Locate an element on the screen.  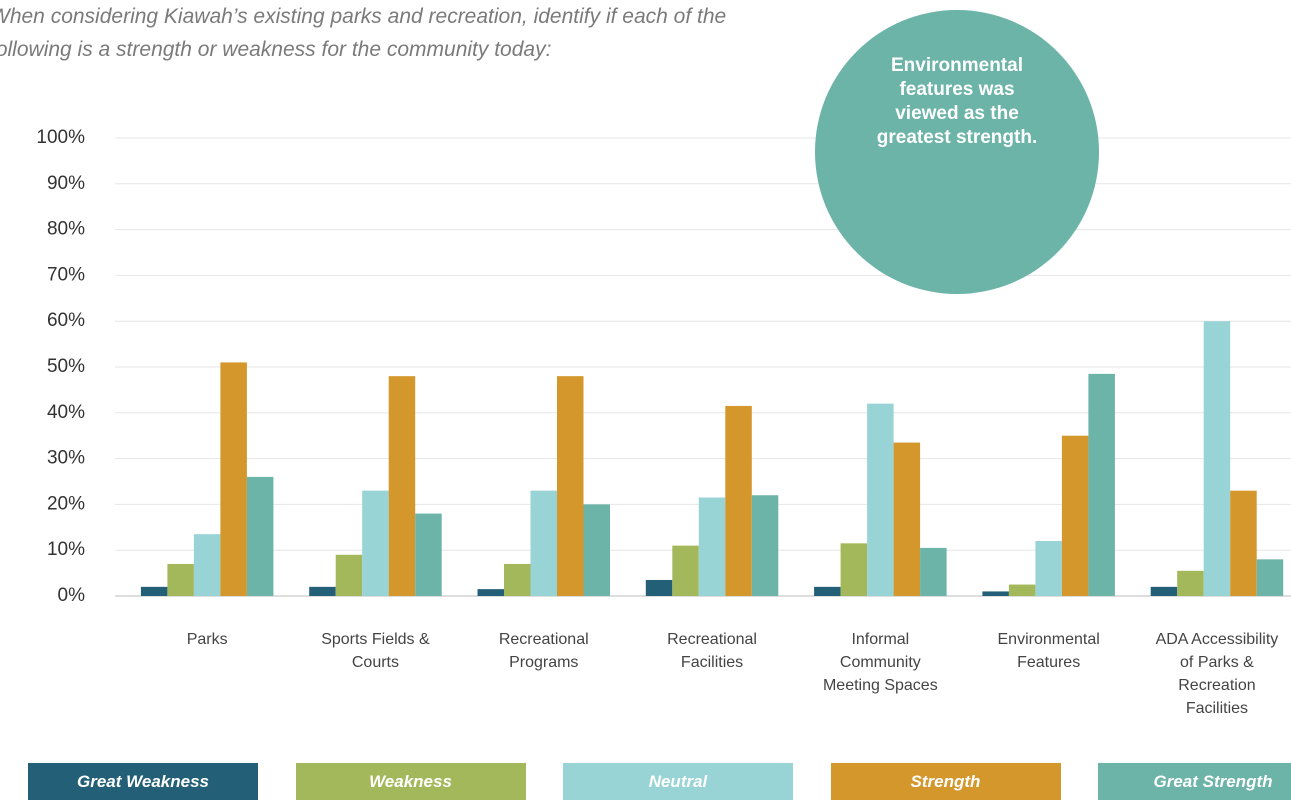
y-tick-label: 30% is located at coordinates (66, 458).